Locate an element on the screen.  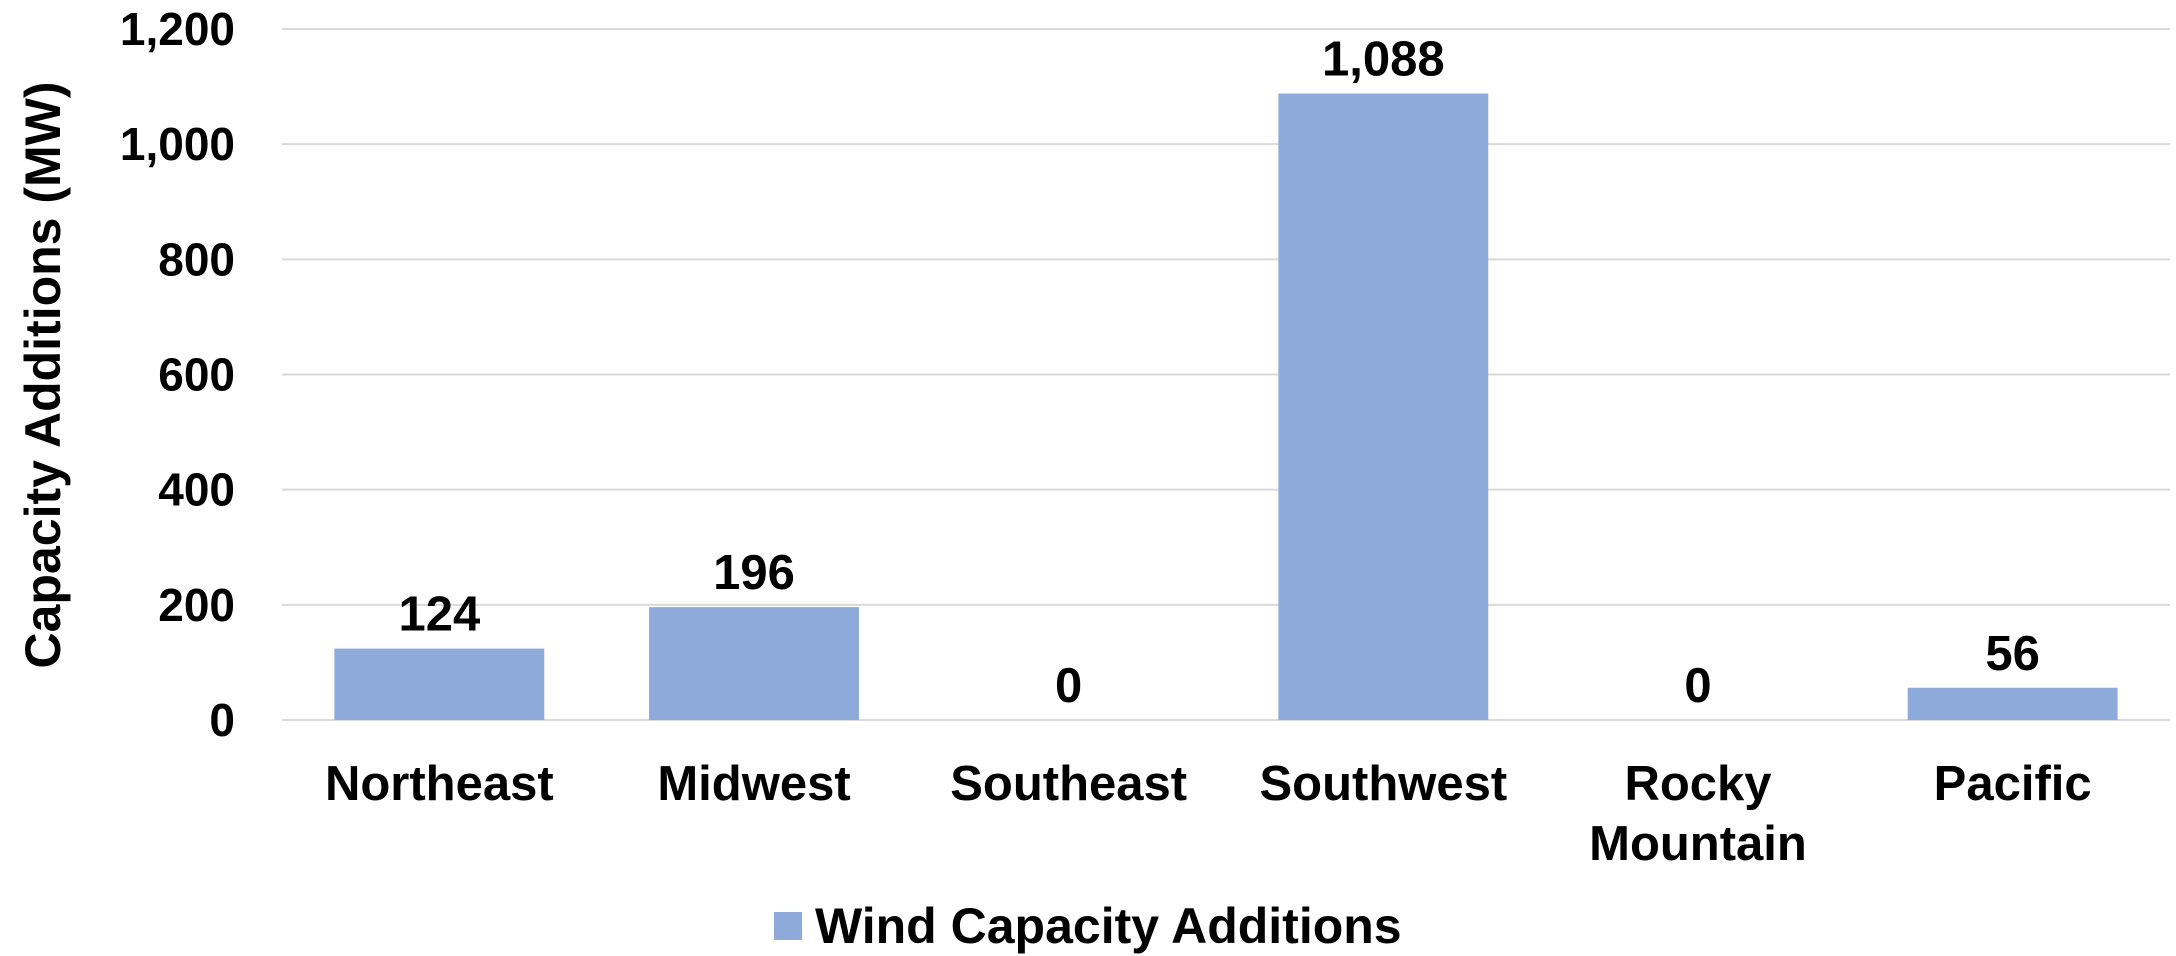
y-tick-label: 200 is located at coordinates (196, 605).